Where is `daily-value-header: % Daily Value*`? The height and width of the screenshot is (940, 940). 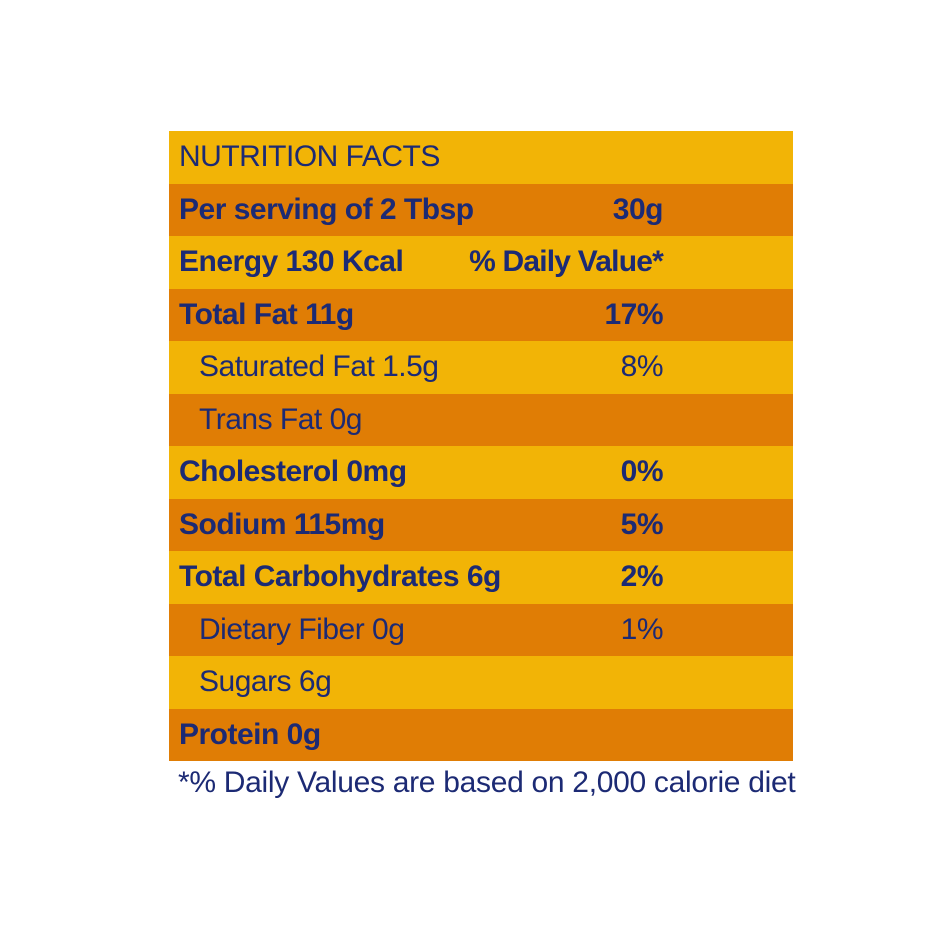 daily-value-header: % Daily Value* is located at coordinates (566, 262).